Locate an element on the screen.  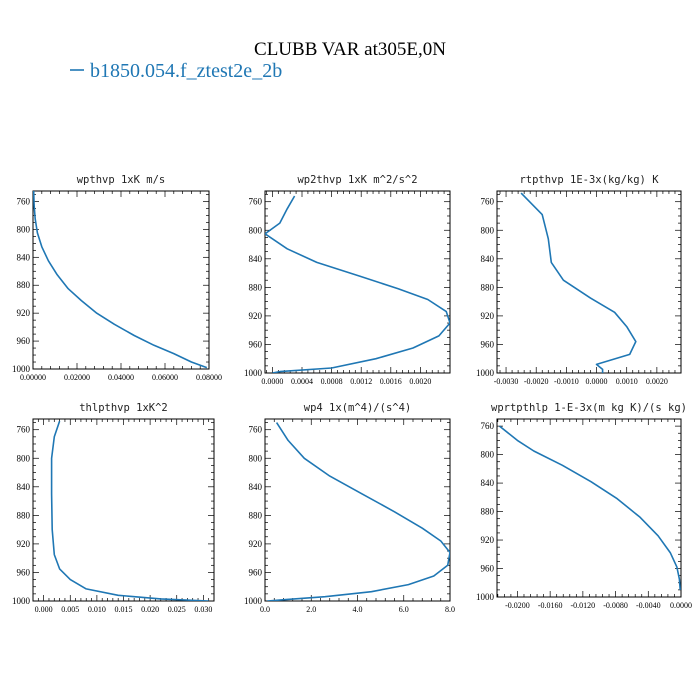
panel-title: wpthvp 1xK m/s is located at coordinates (121, 180).